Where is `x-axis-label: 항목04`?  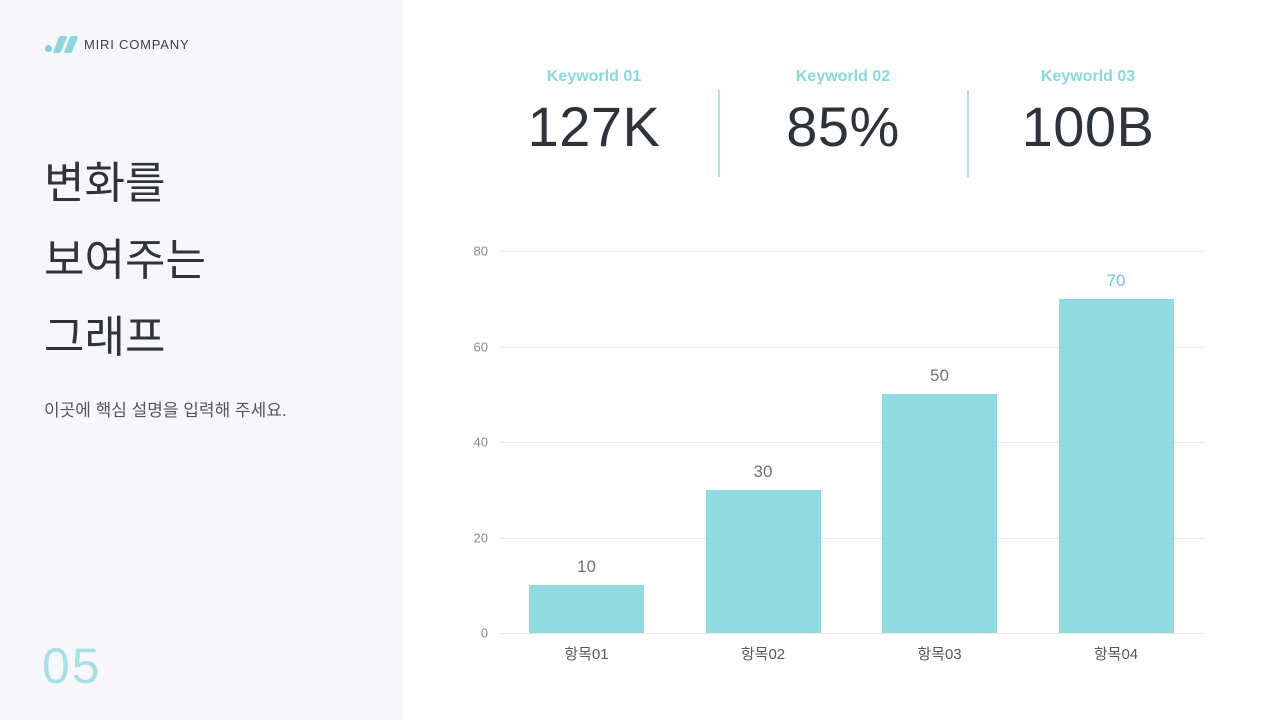
x-axis-label: 항목04 is located at coordinates (1116, 654).